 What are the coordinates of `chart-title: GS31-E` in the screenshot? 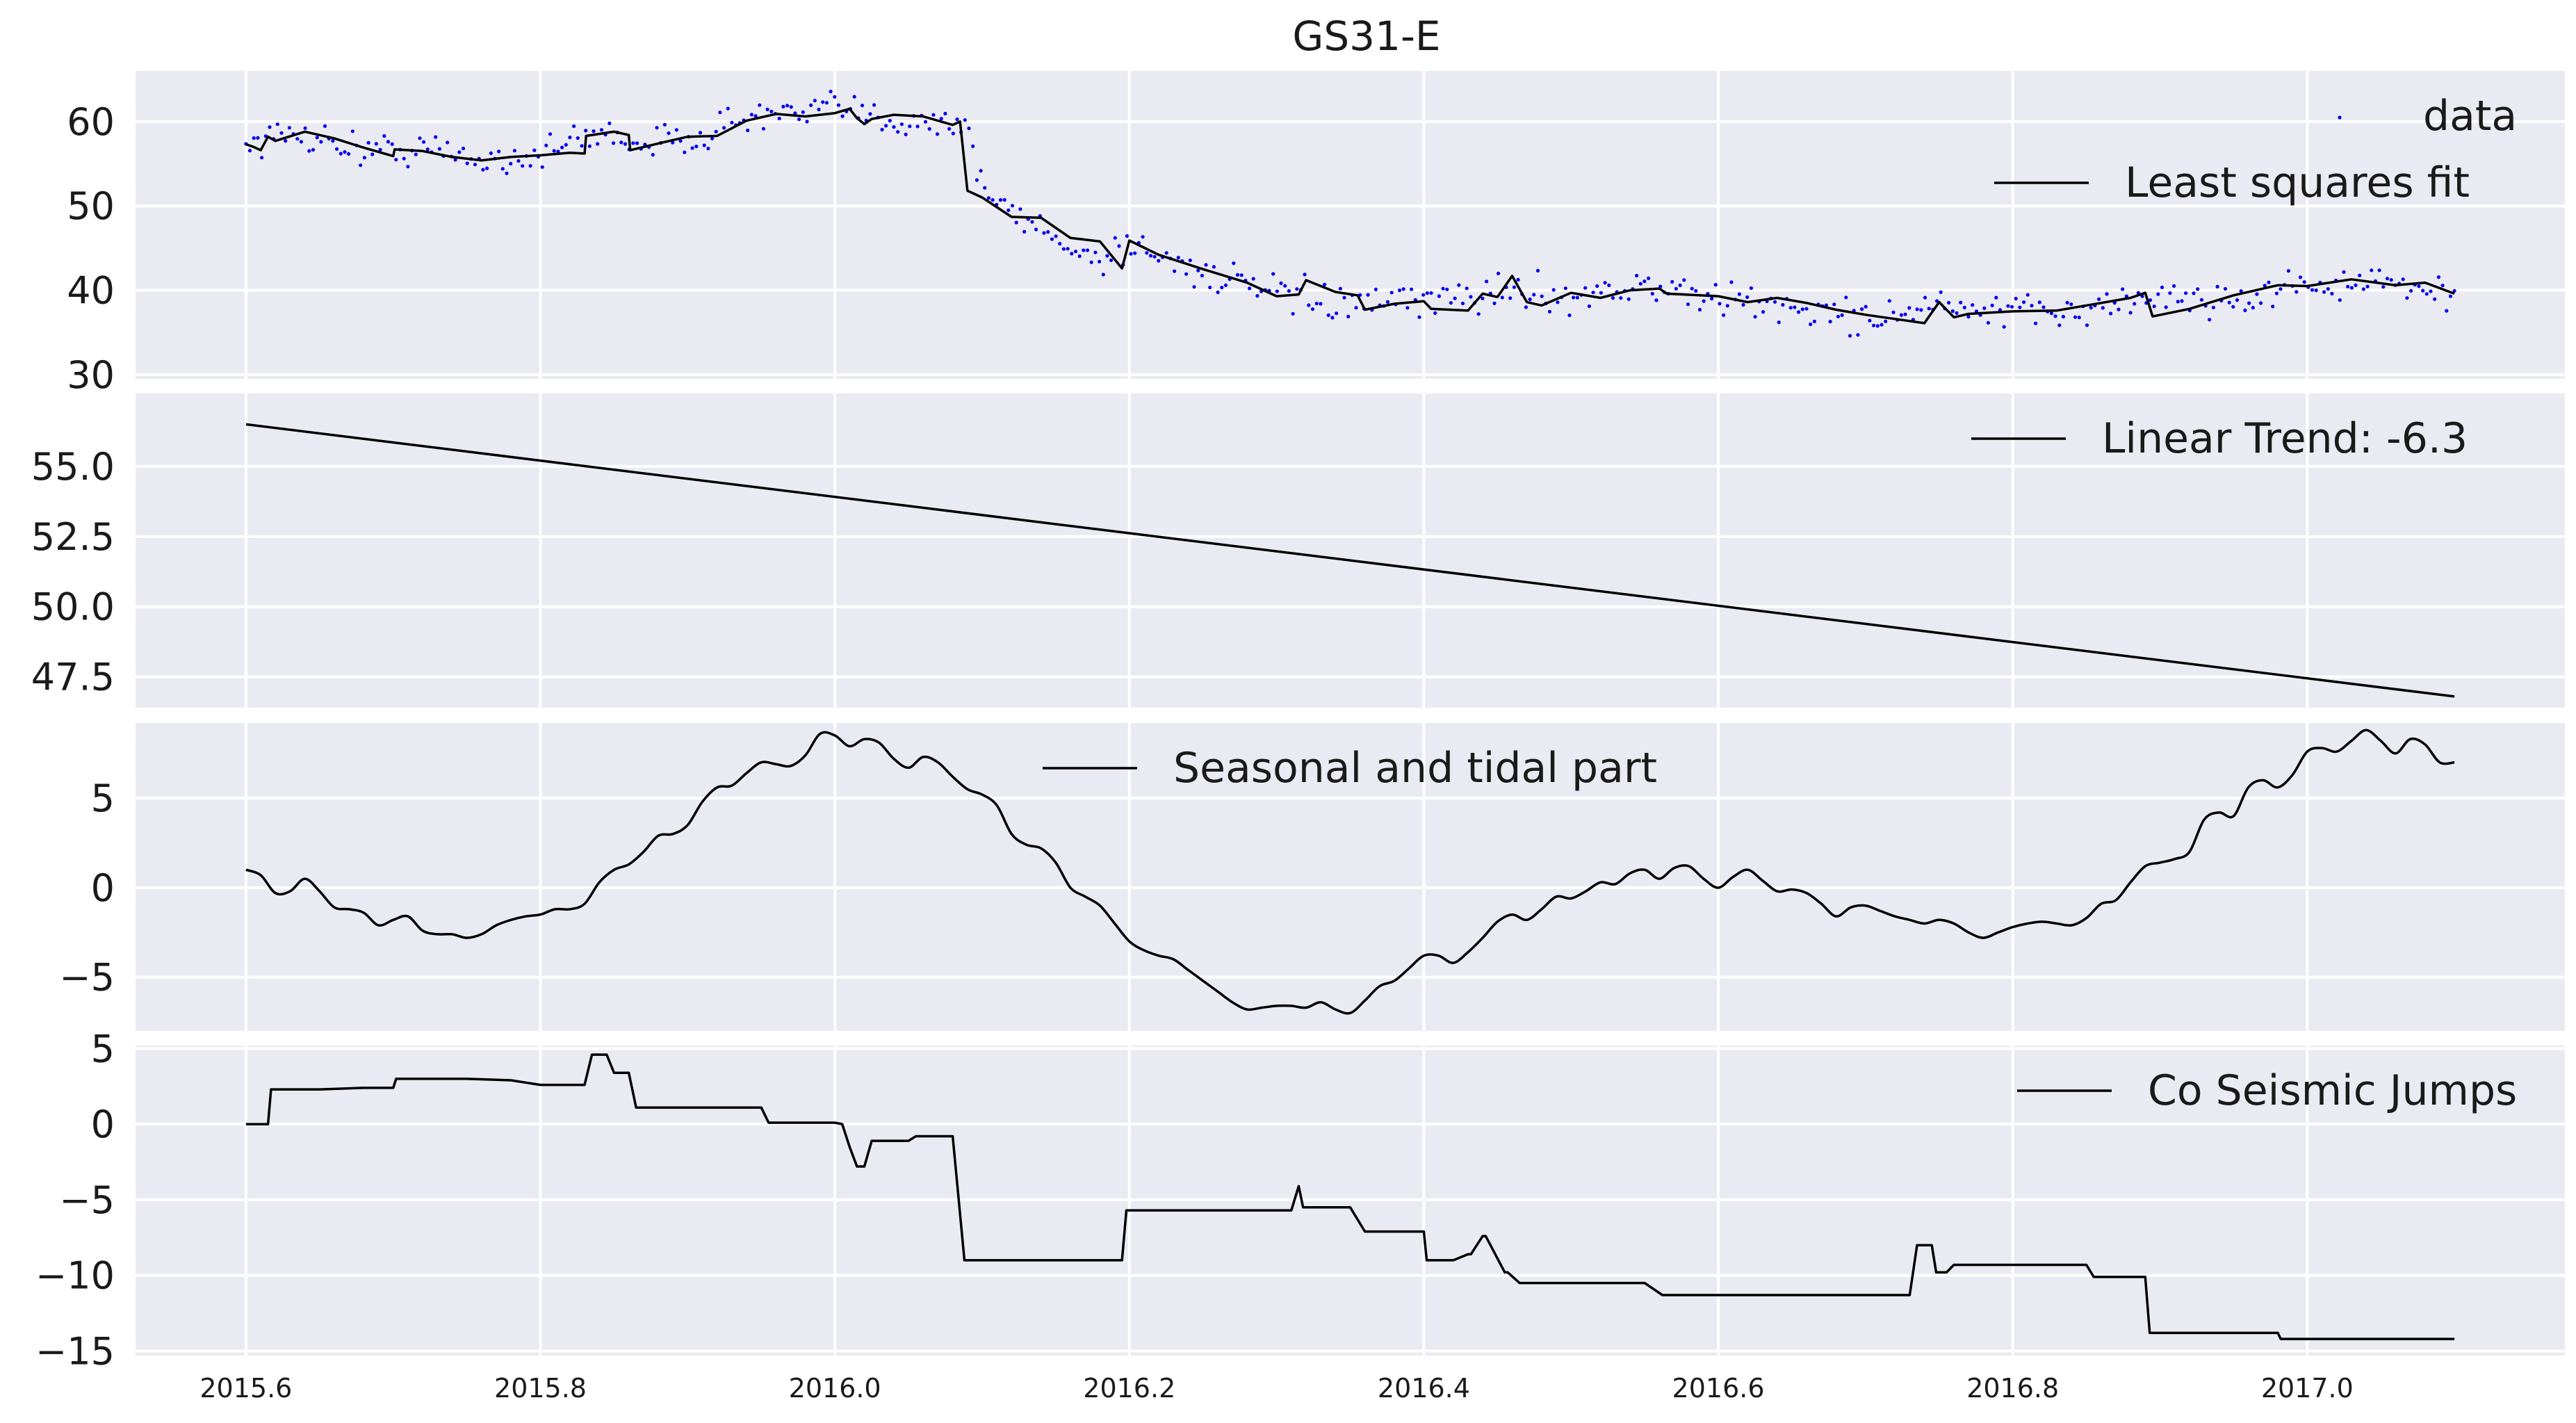 It's located at (1366, 36).